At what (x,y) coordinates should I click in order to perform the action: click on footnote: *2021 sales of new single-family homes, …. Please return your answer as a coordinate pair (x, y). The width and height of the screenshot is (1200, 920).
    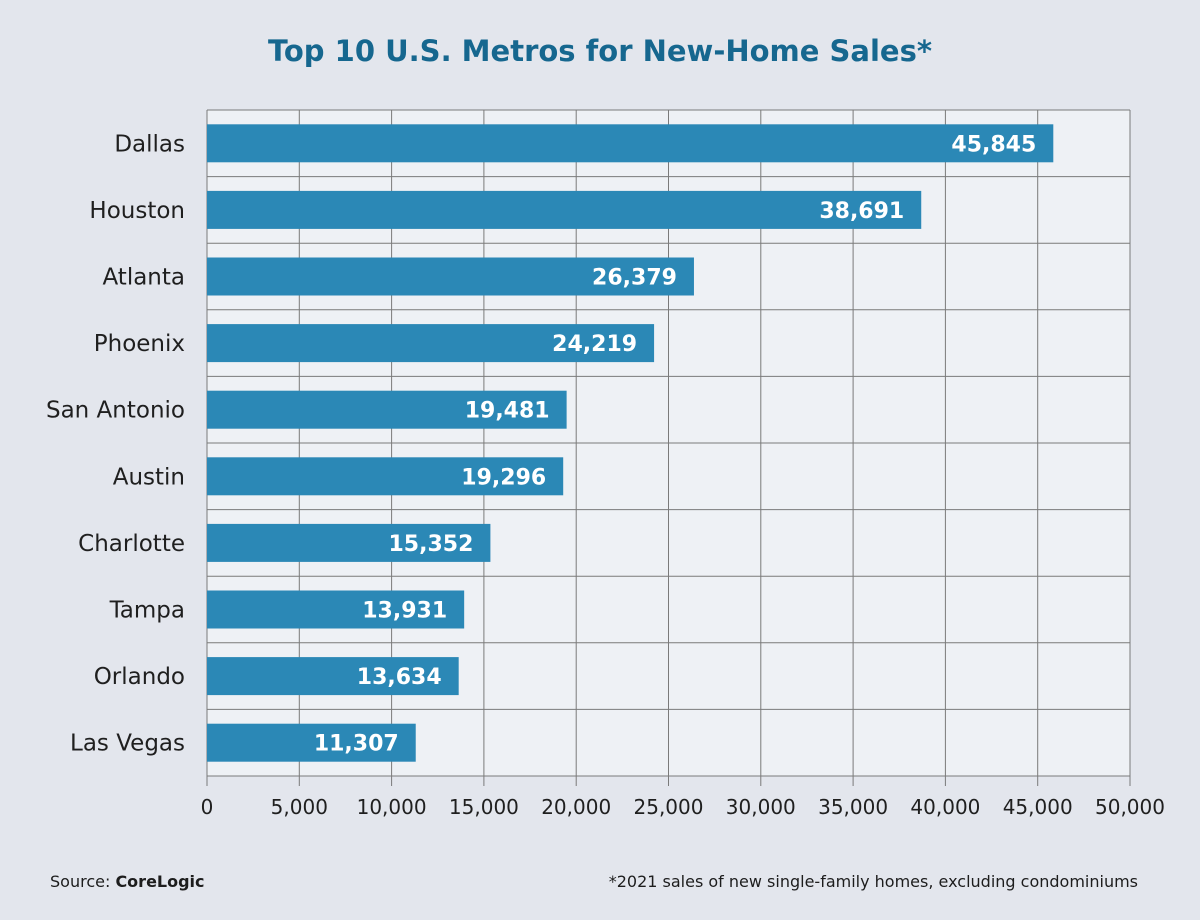
    Looking at the image, I should click on (873, 881).